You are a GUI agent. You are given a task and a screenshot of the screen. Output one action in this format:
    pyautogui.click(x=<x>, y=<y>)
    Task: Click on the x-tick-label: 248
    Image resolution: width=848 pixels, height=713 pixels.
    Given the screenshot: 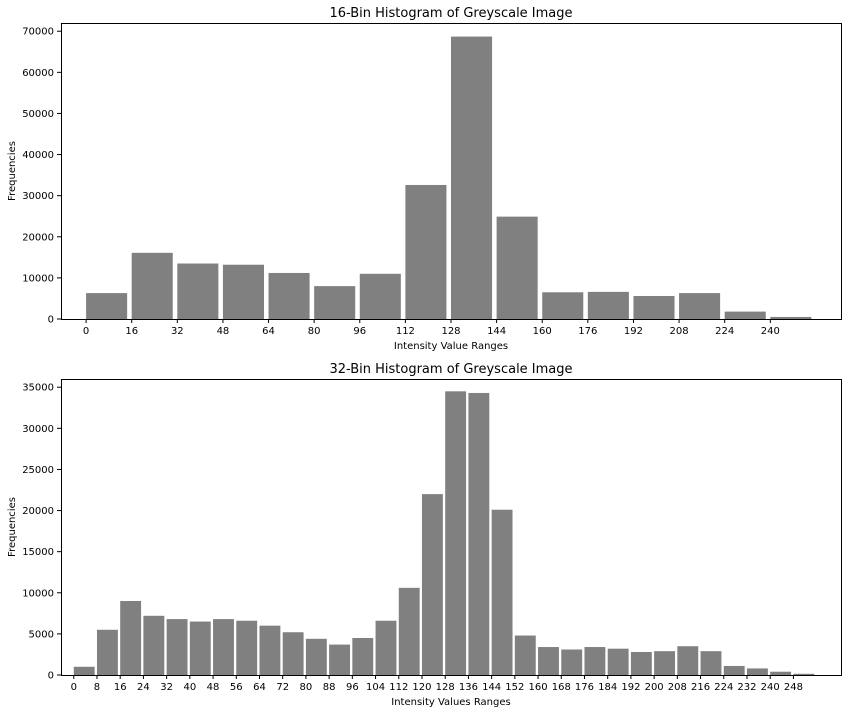 What is the action you would take?
    pyautogui.click(x=793, y=687)
    